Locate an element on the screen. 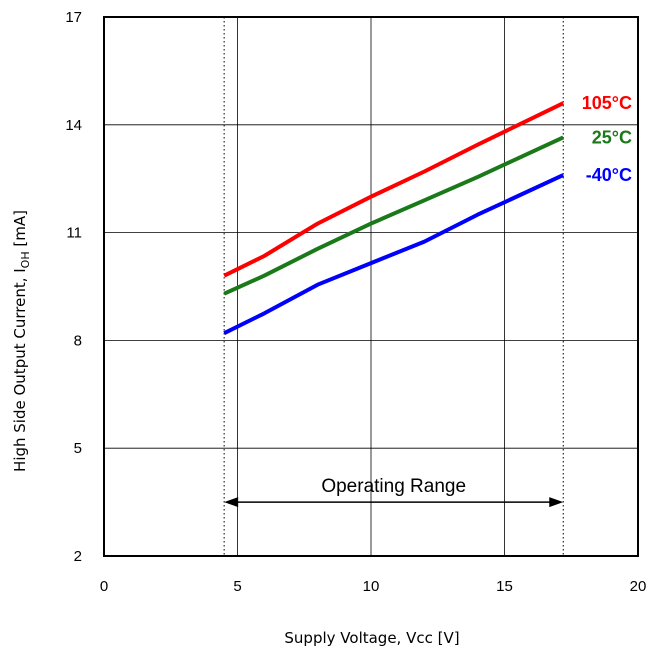 Image resolution: width=647 pixels, height=651 pixels. y-axis-label-main: High Side Output Current, I is located at coordinates (20, 370).